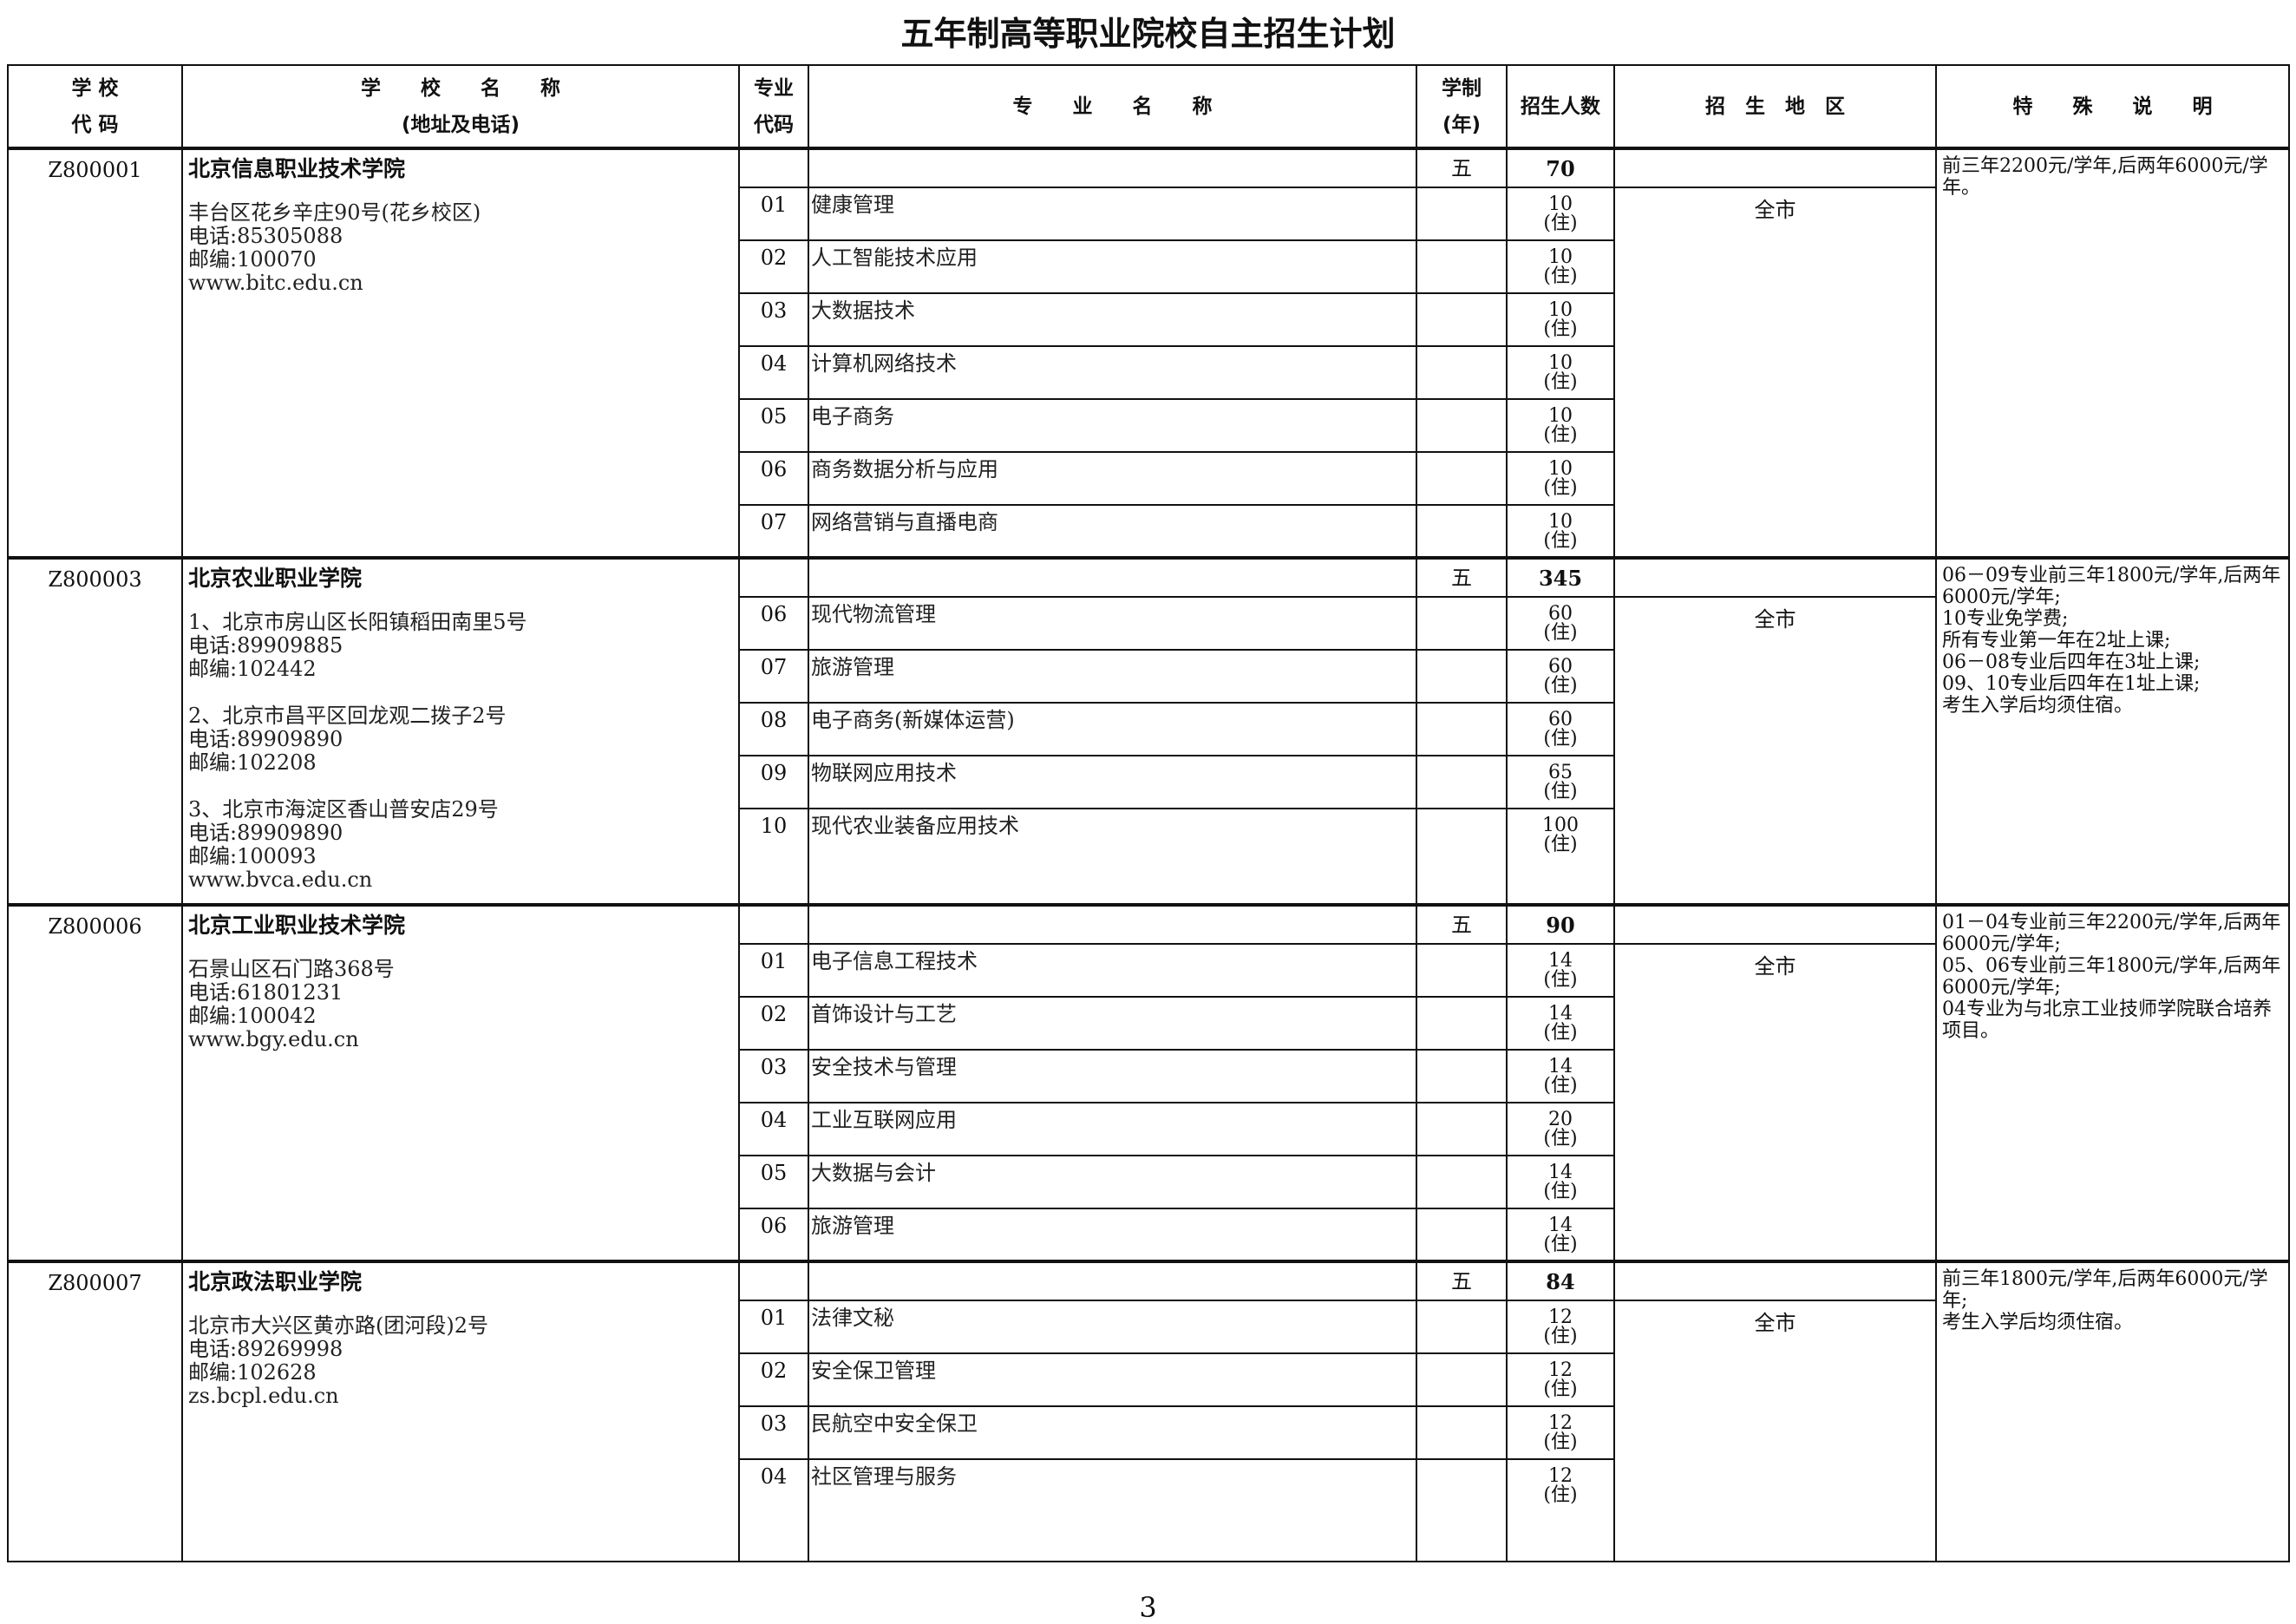 Image resolution: width=2296 pixels, height=1624 pixels. I want to click on major-code-empty, so click(773, 1280).